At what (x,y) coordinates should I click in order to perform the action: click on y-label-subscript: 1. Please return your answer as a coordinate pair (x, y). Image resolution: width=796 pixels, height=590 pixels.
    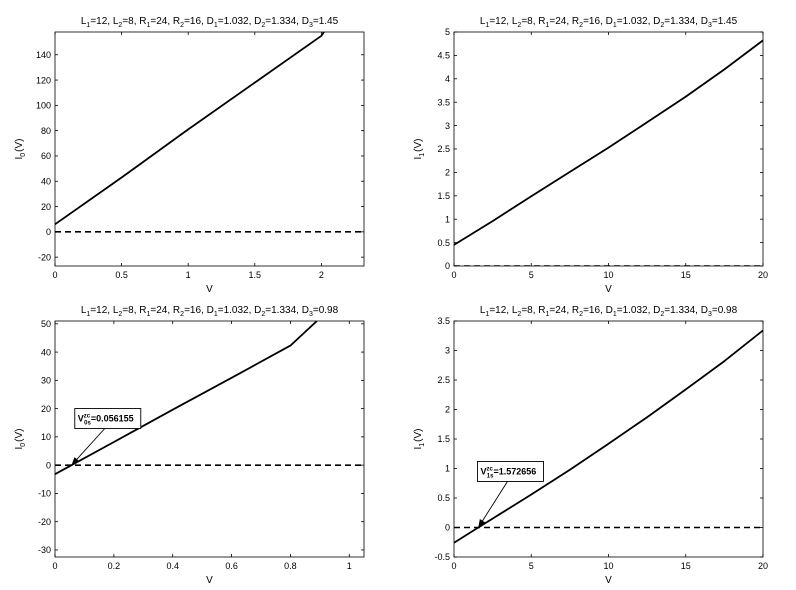
    Looking at the image, I should click on (422, 155).